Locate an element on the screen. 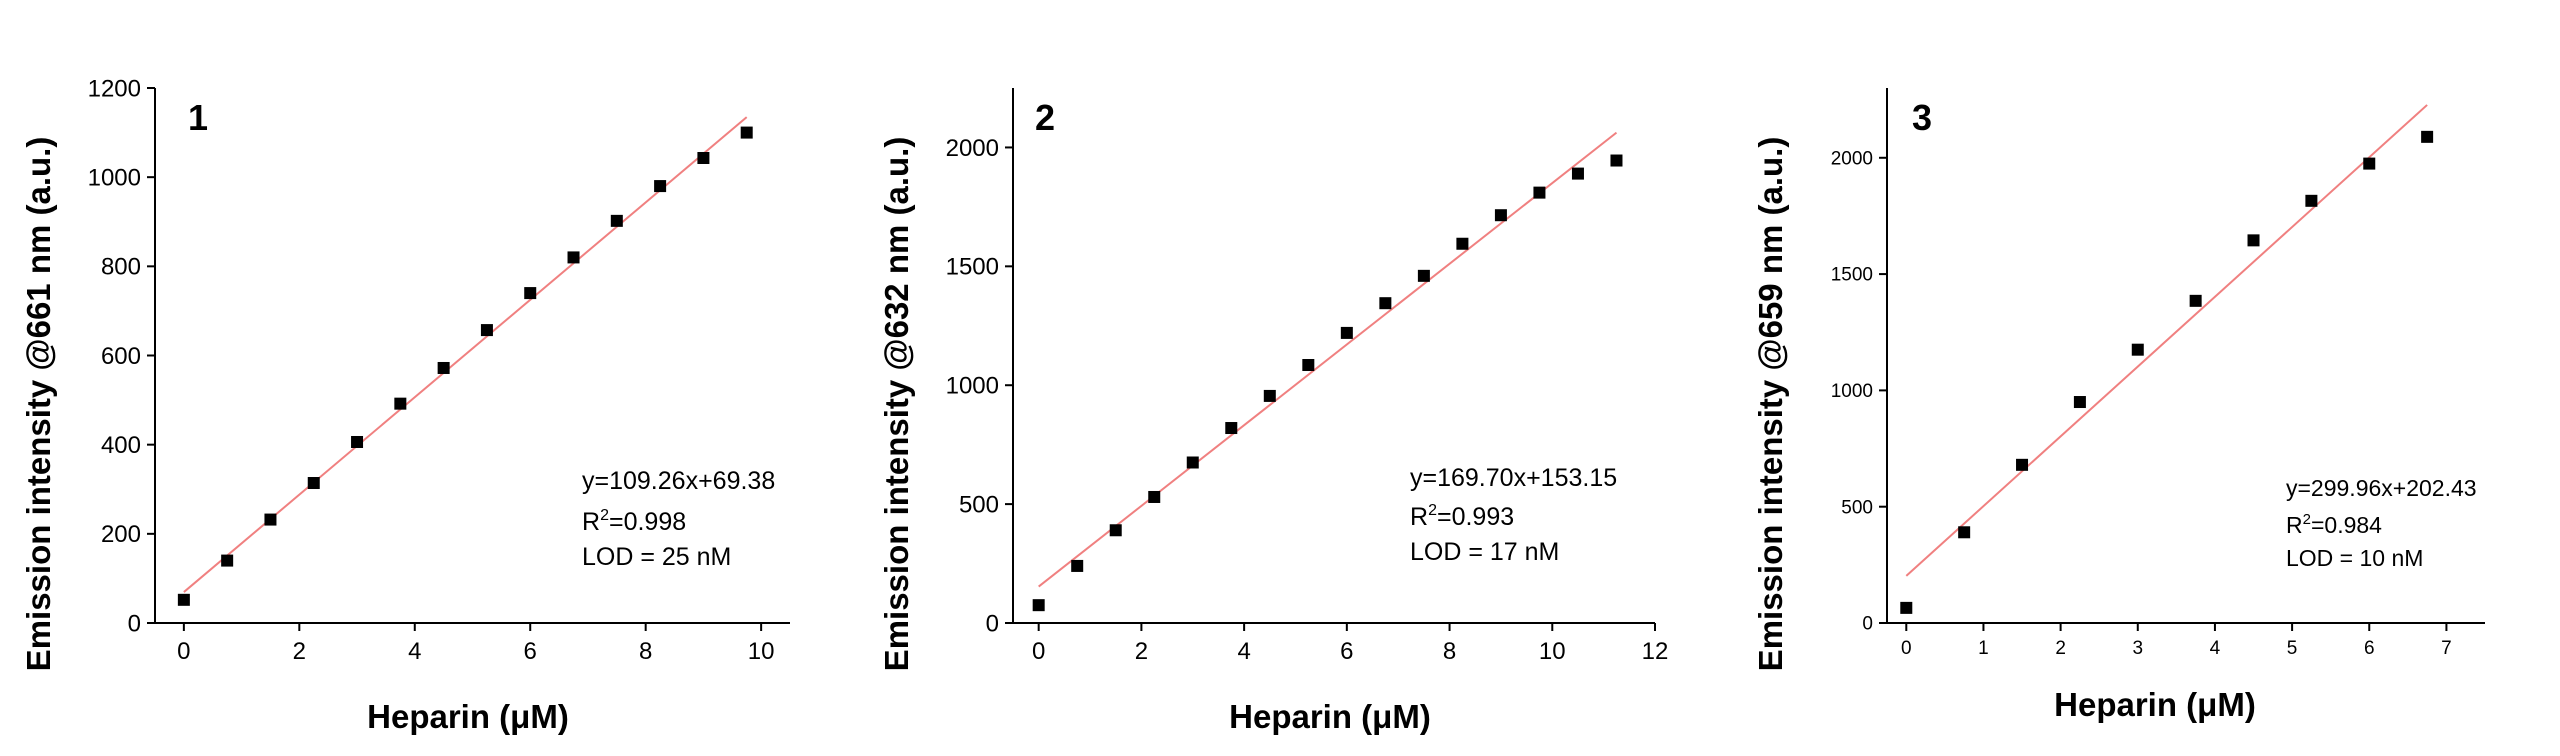 The height and width of the screenshot is (756, 2560). x-tick-label: 5 is located at coordinates (2292, 648).